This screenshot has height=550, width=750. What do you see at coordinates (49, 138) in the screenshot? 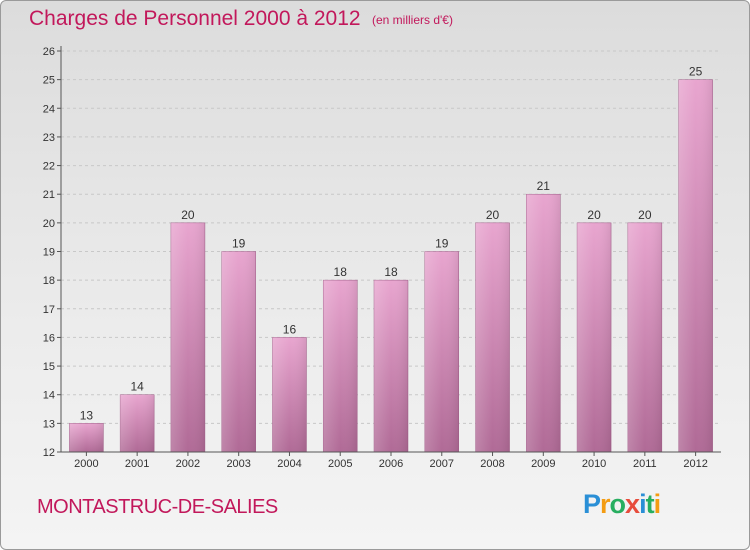
I see `y-tick-label: 23` at bounding box center [49, 138].